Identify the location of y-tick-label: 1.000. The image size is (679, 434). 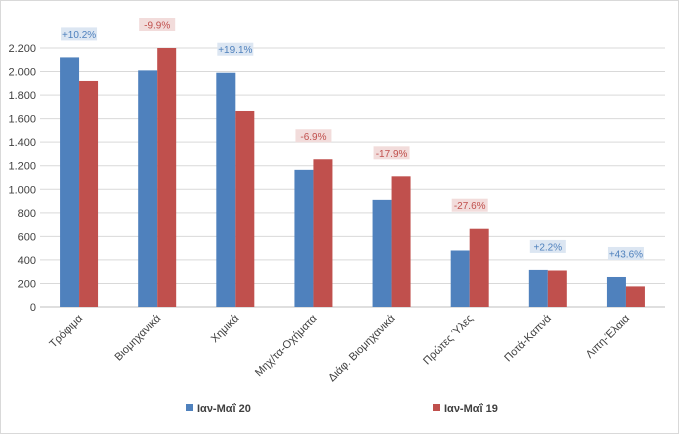
(22, 190).